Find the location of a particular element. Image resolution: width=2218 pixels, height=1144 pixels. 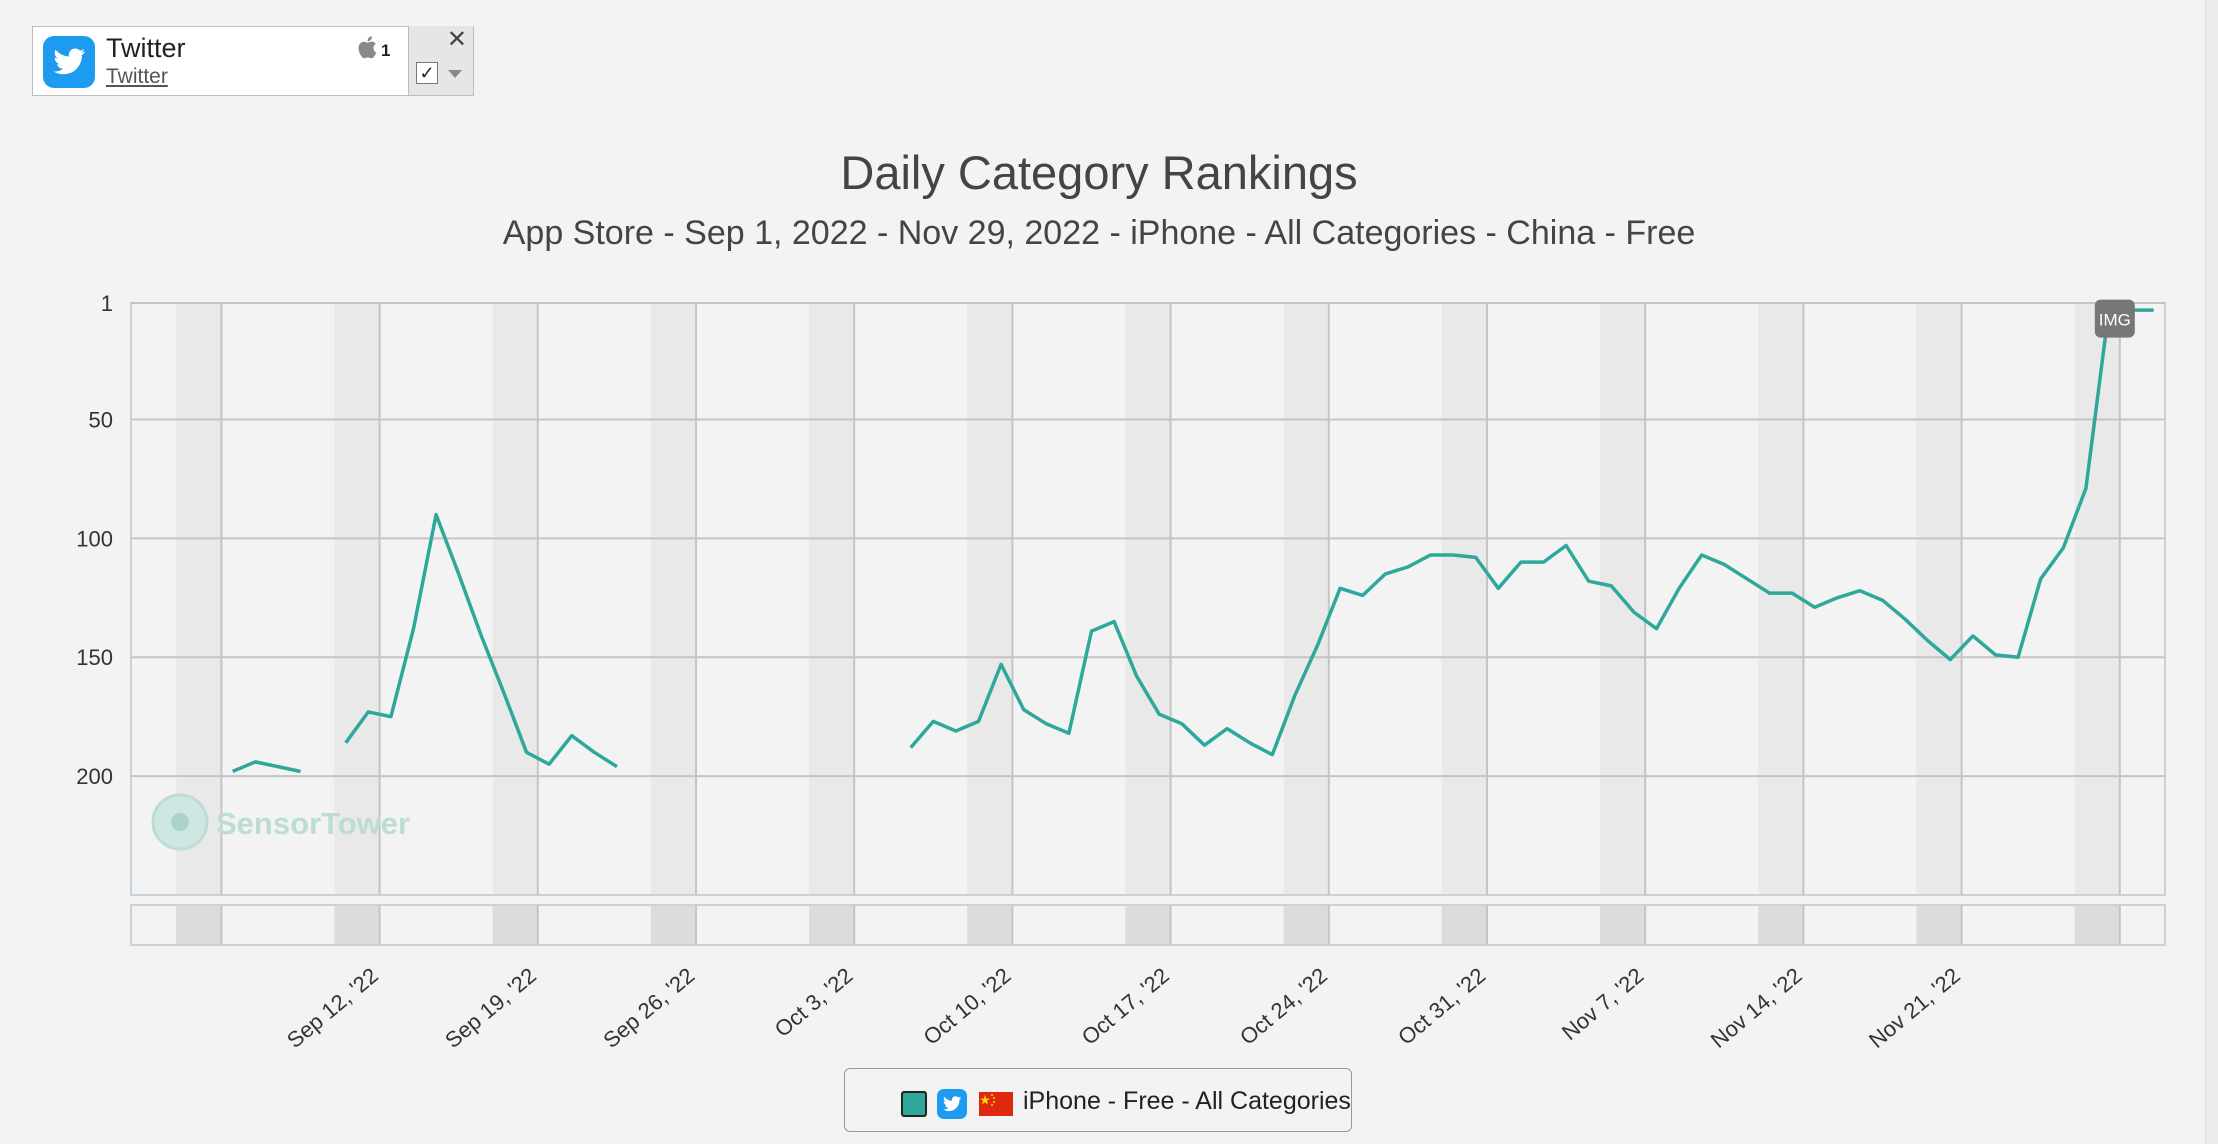

y-tick-label: 1 is located at coordinates (107, 303).